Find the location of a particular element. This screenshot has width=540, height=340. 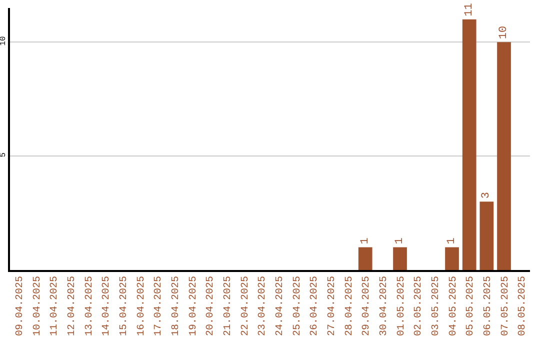

x-tick-label: 17.04.2025 is located at coordinates (159, 306).